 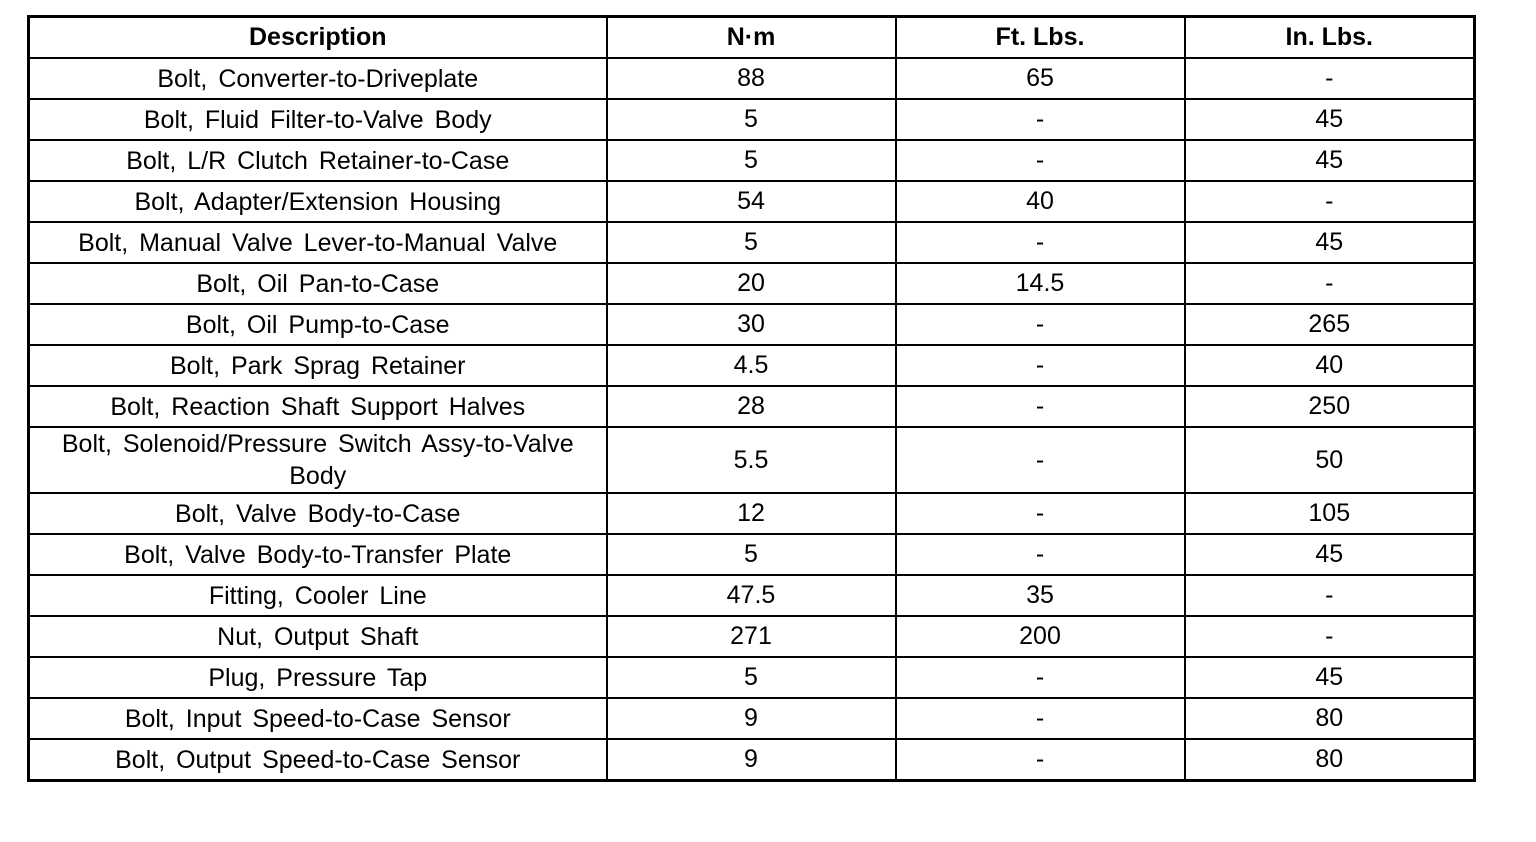 I want to click on value-cell: 4.5, so click(x=751, y=365).